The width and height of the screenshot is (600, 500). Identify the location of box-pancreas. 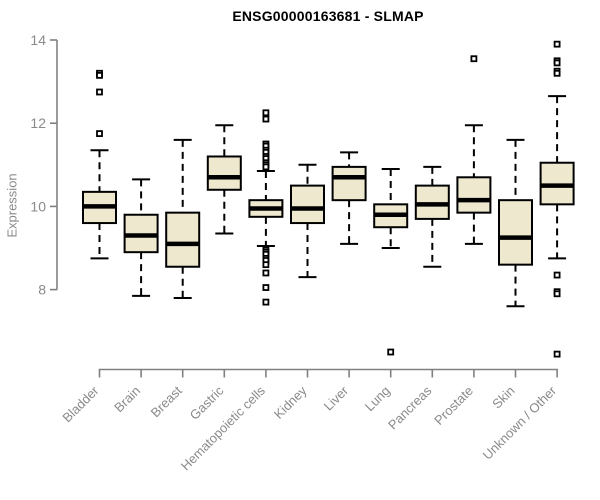
(432, 216).